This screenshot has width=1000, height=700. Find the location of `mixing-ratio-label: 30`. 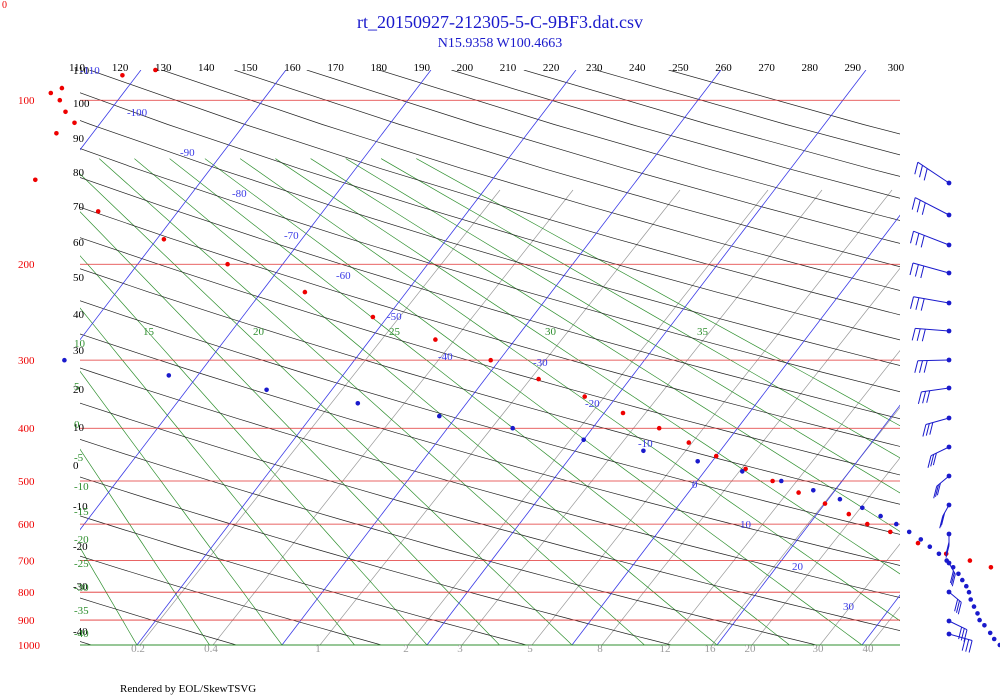

mixing-ratio-label: 30 is located at coordinates (819, 649).